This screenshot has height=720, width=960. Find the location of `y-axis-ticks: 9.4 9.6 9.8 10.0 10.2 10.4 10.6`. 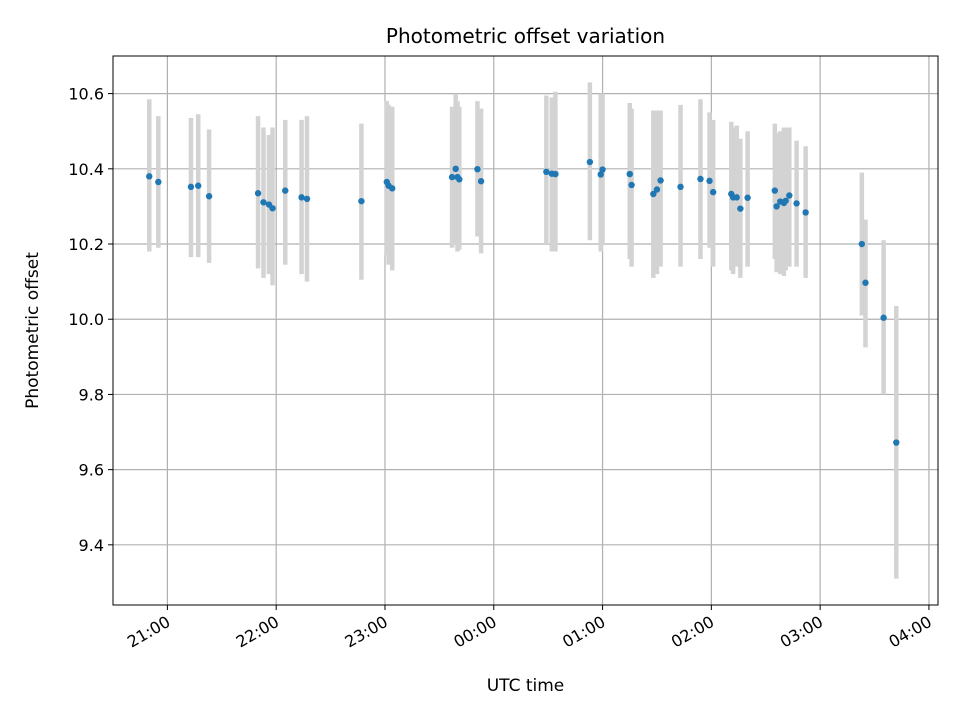

y-axis-ticks: 9.4 9.6 9.8 10.0 10.2 10.4 10.6 is located at coordinates (90, 320).